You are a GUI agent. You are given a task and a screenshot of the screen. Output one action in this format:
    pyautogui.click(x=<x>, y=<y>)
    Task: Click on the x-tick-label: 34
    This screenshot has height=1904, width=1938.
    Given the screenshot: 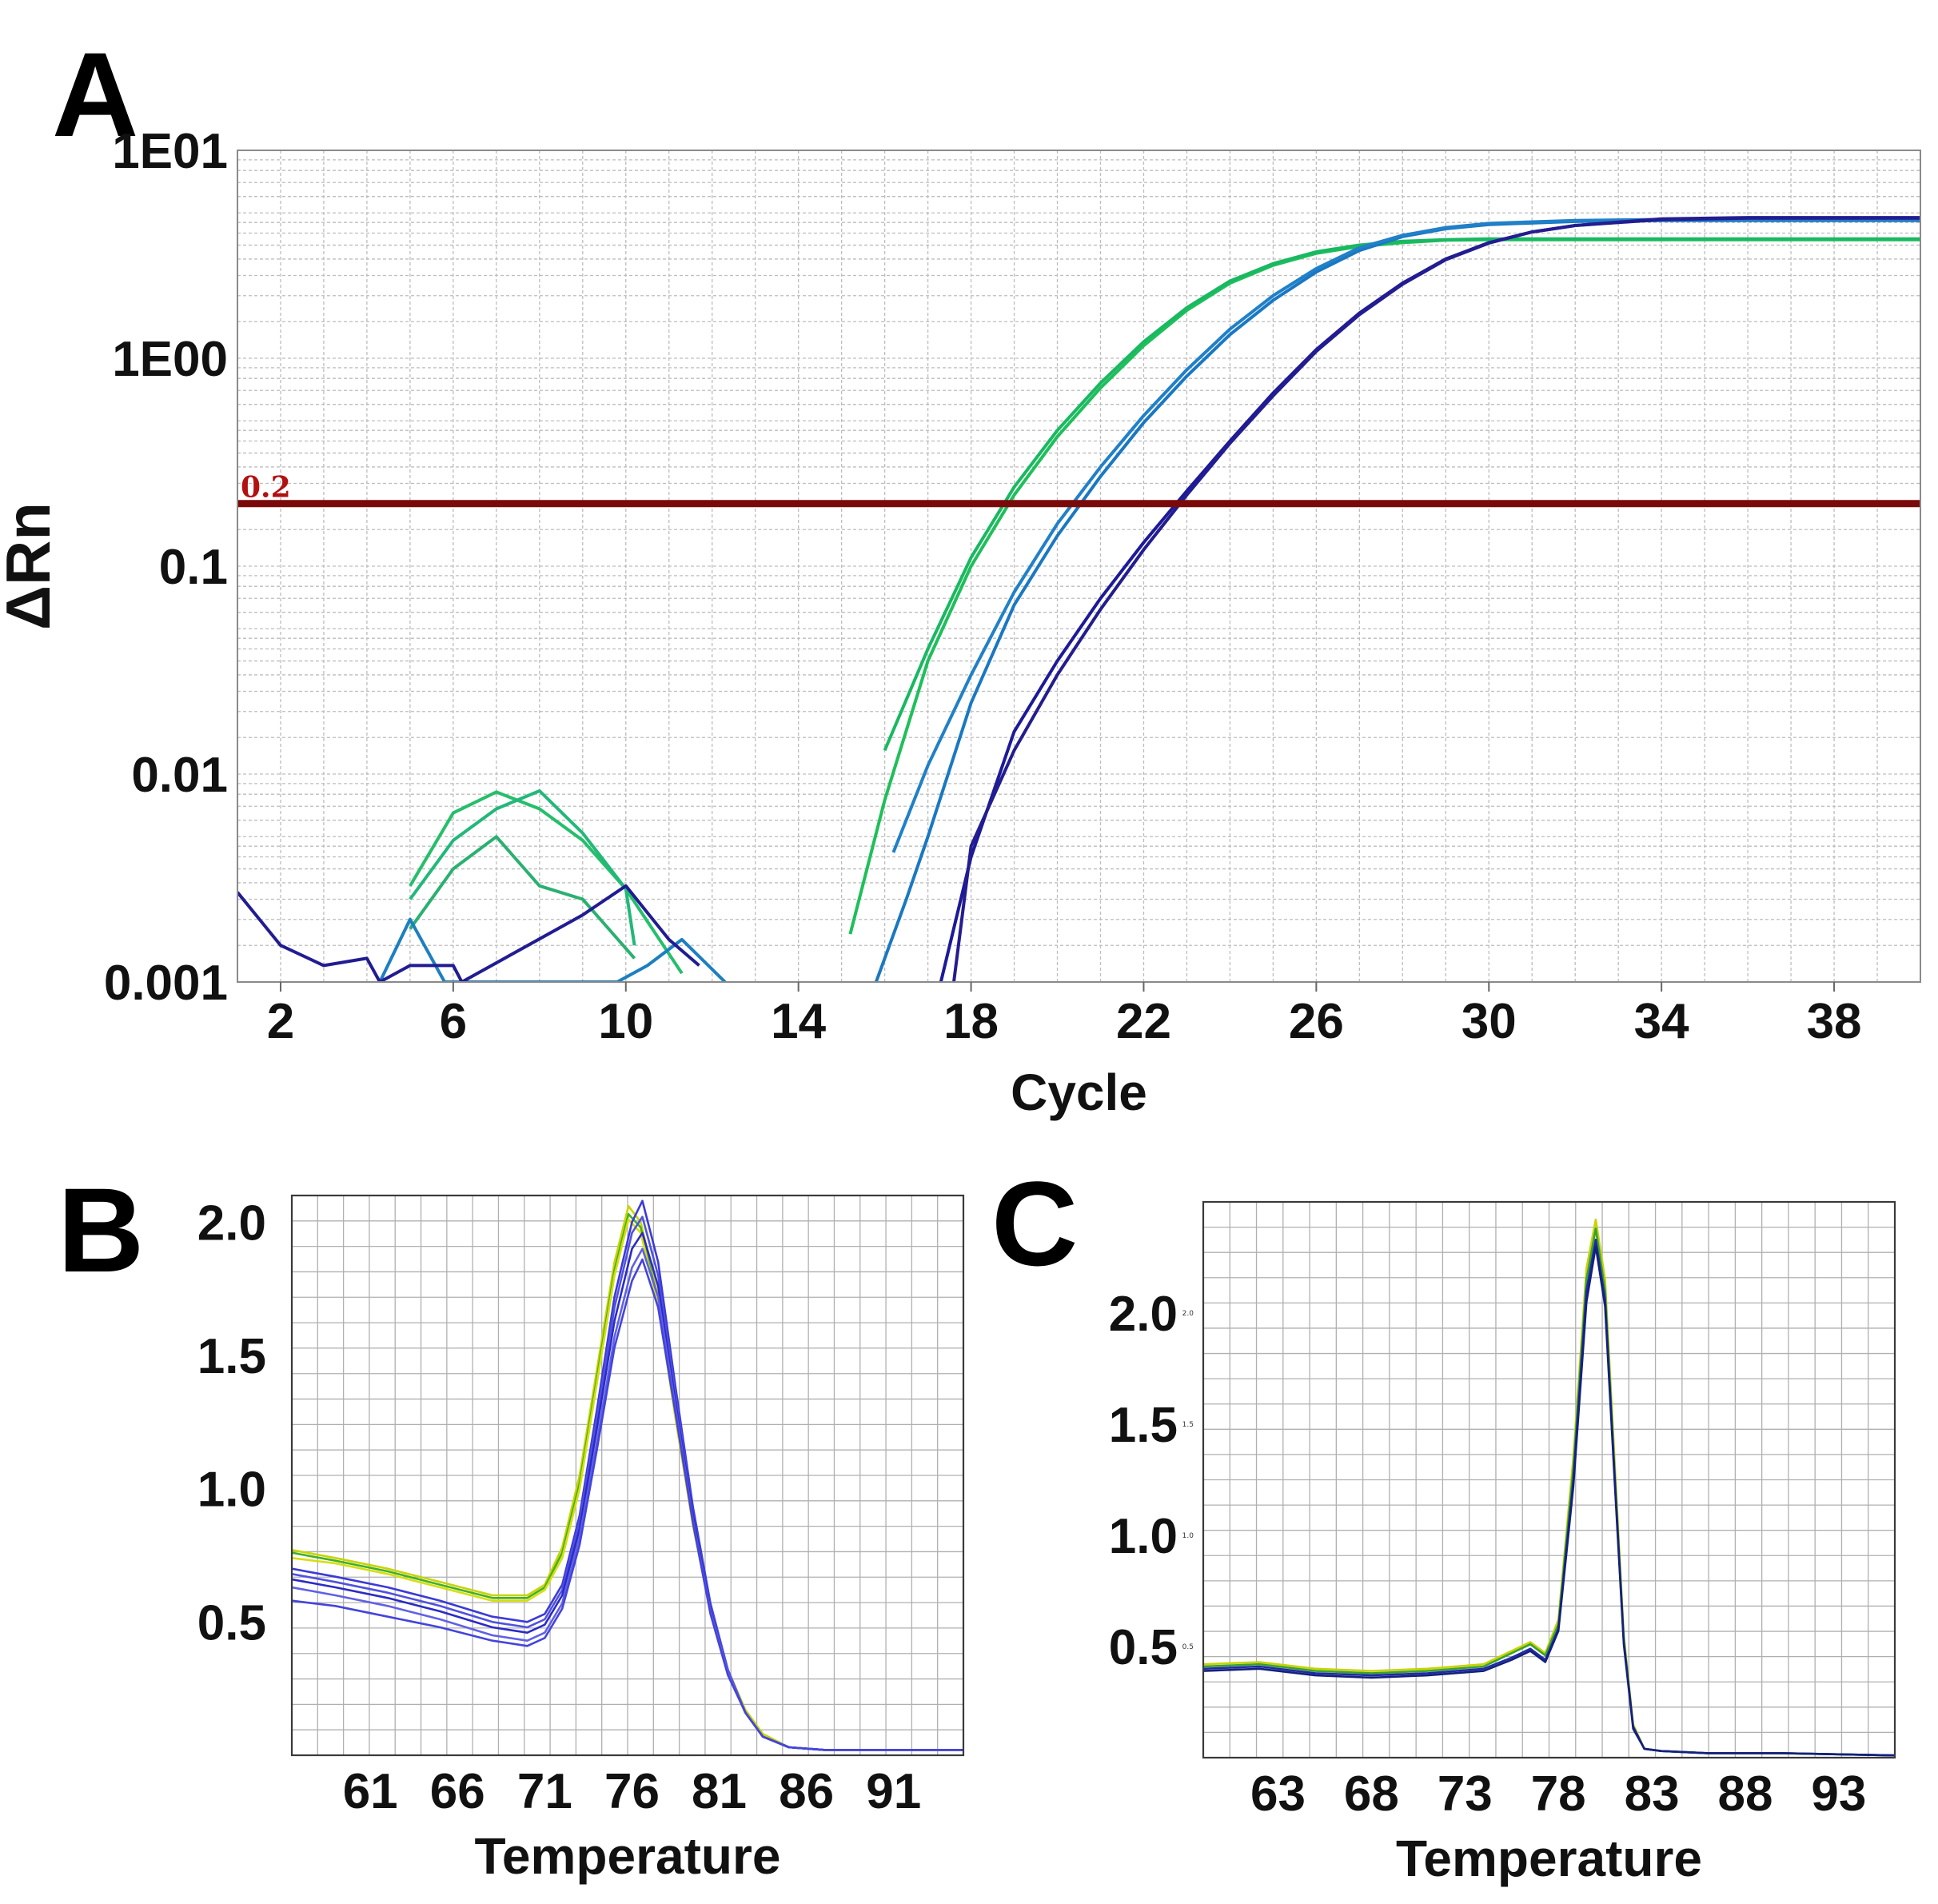 What is the action you would take?
    pyautogui.click(x=1661, y=1021)
    